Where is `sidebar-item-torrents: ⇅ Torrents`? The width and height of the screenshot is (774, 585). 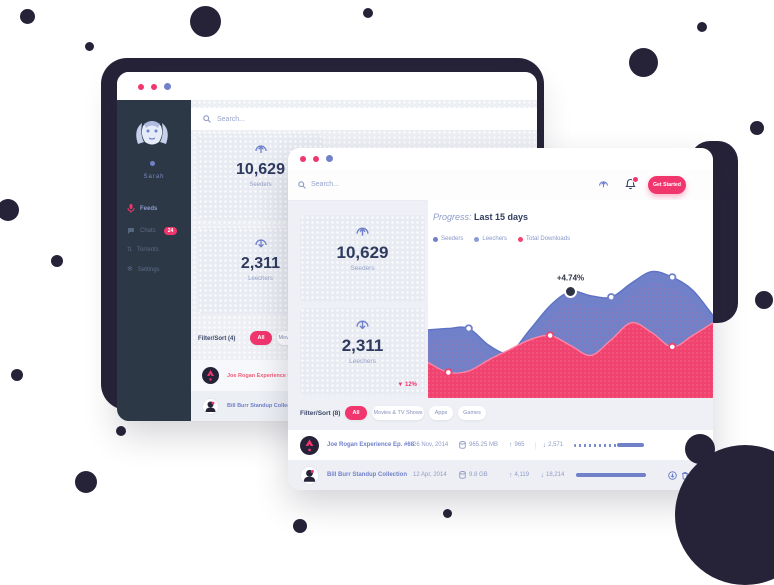 sidebar-item-torrents: ⇅ Torrents is located at coordinates (143, 250).